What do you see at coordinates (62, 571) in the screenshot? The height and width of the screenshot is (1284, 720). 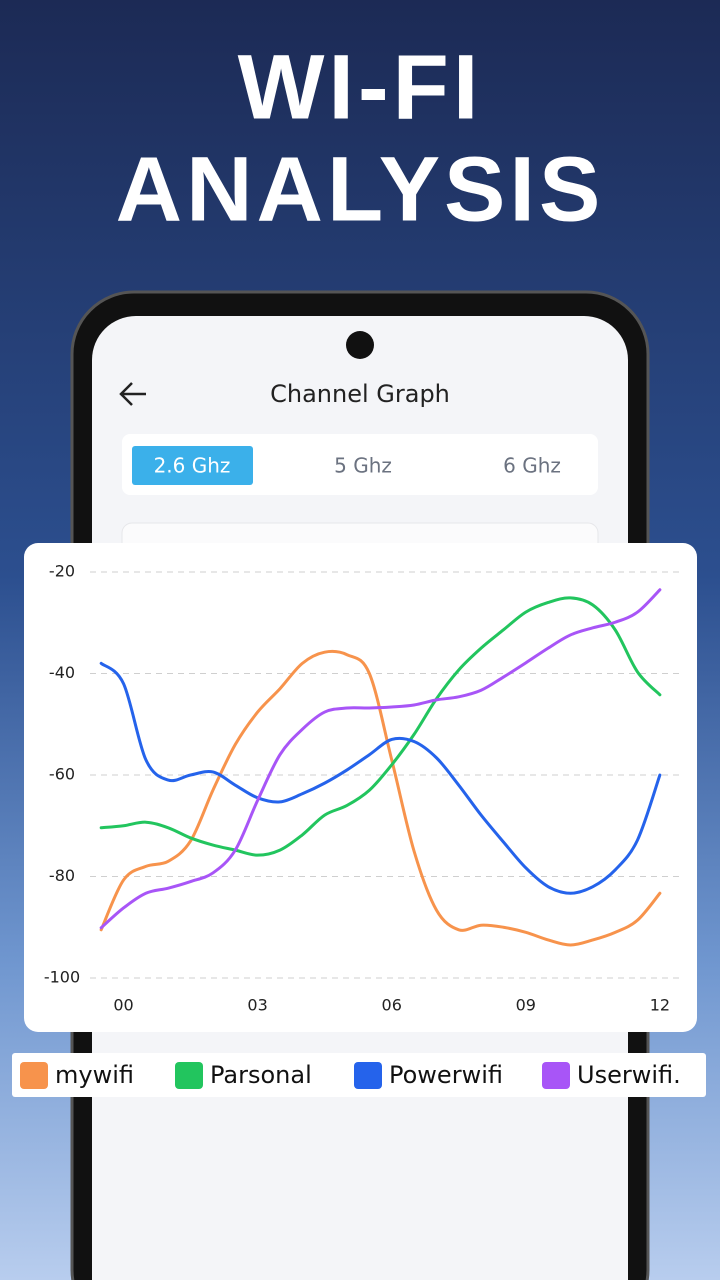 I see `y-tick-label: -20` at bounding box center [62, 571].